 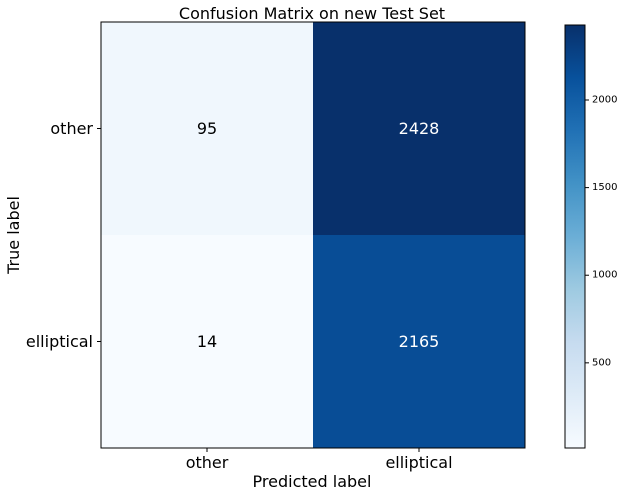 I want to click on y-tick-label: other, so click(x=71, y=128).